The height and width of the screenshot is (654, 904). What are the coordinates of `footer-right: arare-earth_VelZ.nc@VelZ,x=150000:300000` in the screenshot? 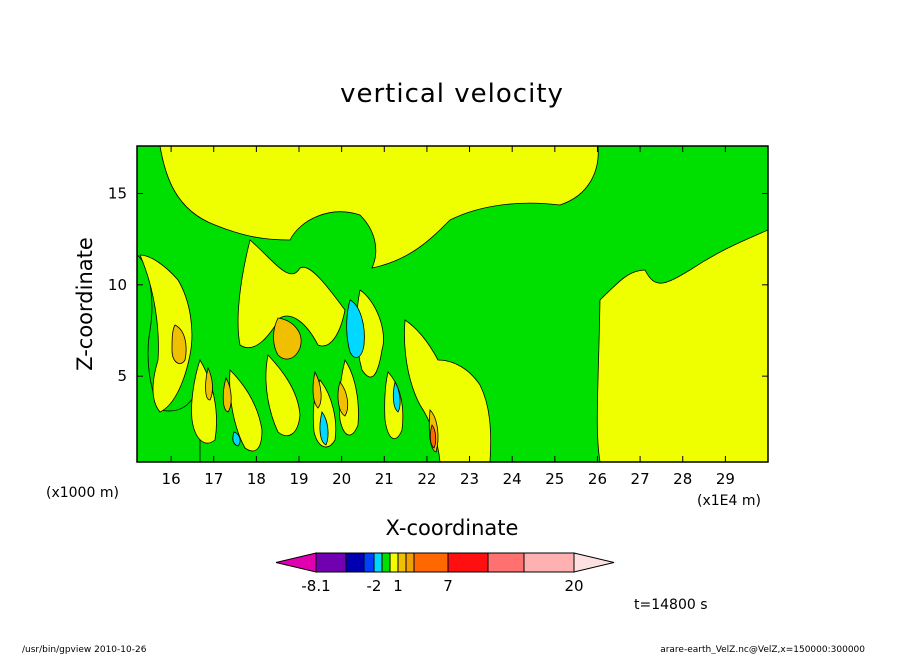 It's located at (762, 649).